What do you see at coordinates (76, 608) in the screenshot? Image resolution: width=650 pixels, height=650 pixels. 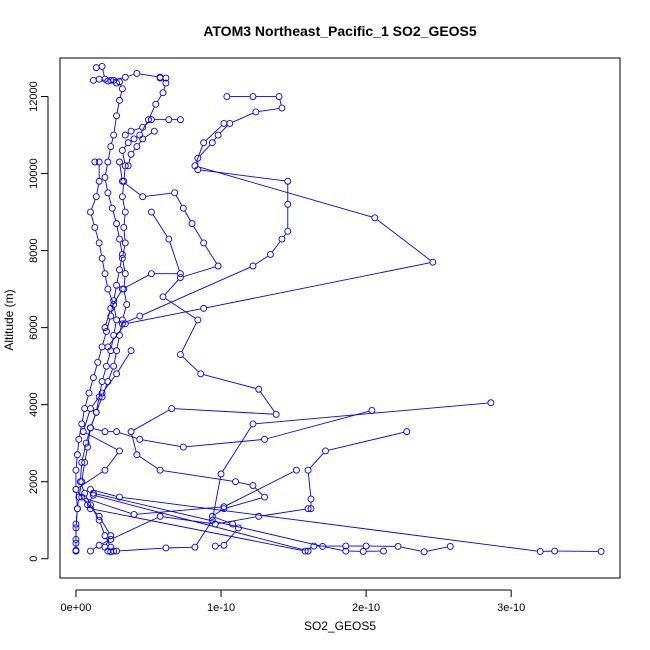 I see `x-tick-label: 0e+00` at bounding box center [76, 608].